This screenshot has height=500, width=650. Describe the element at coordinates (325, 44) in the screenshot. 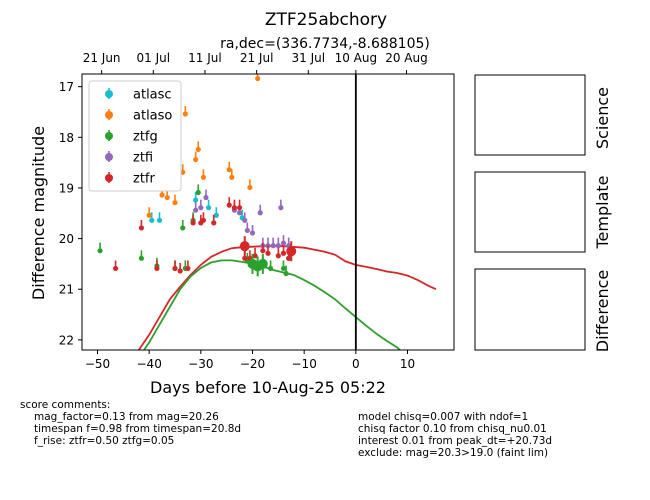

I see `chart-subtitle: ra,dec=(336.7734,-8.688105)` at that location.